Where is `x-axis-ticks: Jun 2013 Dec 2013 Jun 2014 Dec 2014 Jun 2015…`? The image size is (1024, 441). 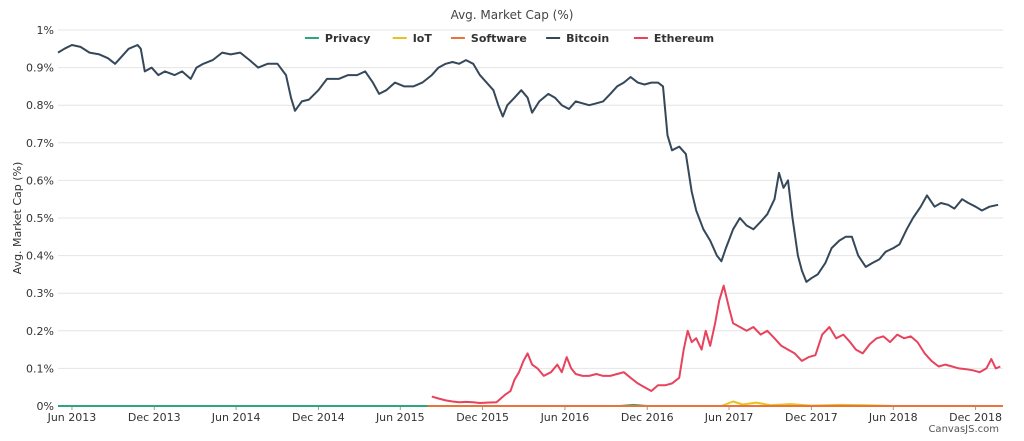
x-axis-ticks: Jun 2013 Dec 2013 Jun 2014 Dec 2014 Jun 2015… is located at coordinates (524, 415).